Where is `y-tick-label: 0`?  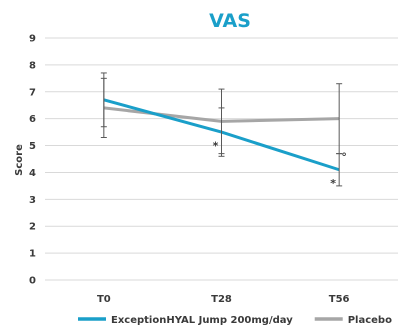 y-tick-label: 0 is located at coordinates (32, 281).